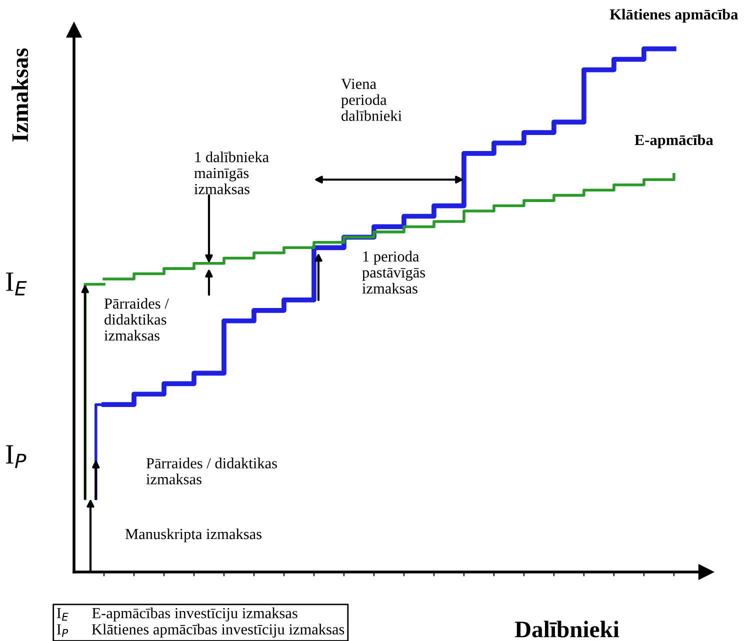  Describe the element at coordinates (674, 141) in the screenshot. I see `text: E-apmācība` at that location.